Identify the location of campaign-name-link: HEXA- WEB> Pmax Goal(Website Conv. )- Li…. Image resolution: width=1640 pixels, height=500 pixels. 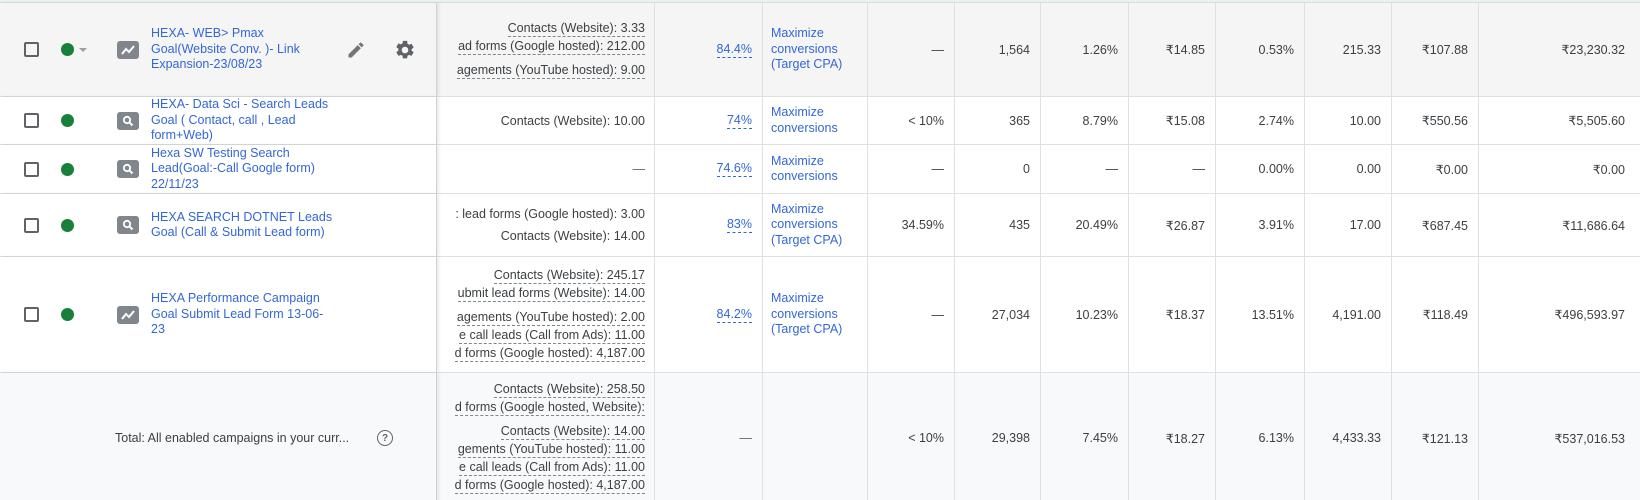
(225, 49).